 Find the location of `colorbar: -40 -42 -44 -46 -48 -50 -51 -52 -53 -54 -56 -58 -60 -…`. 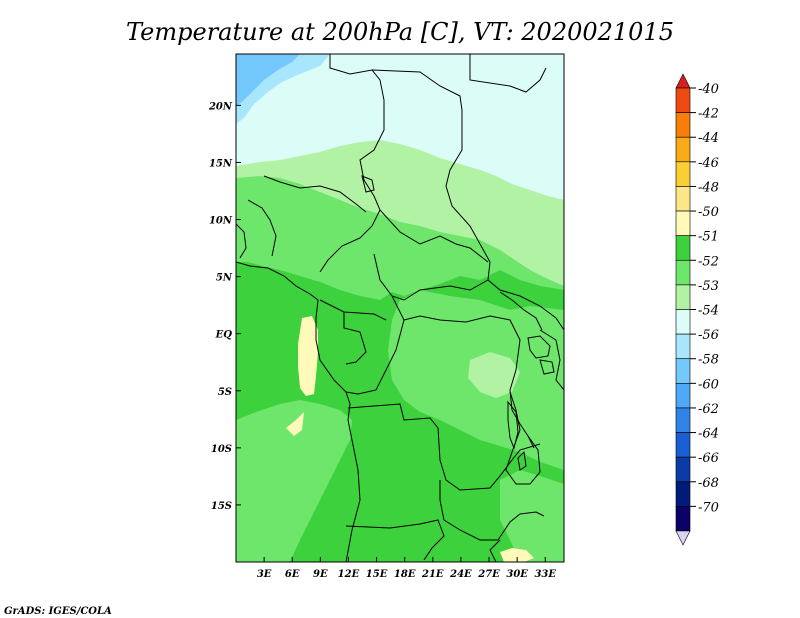

colorbar: -40 -42 -44 -46 -48 -50 -51 -52 -53 -54 -56 -58 -60 -… is located at coordinates (697, 309).